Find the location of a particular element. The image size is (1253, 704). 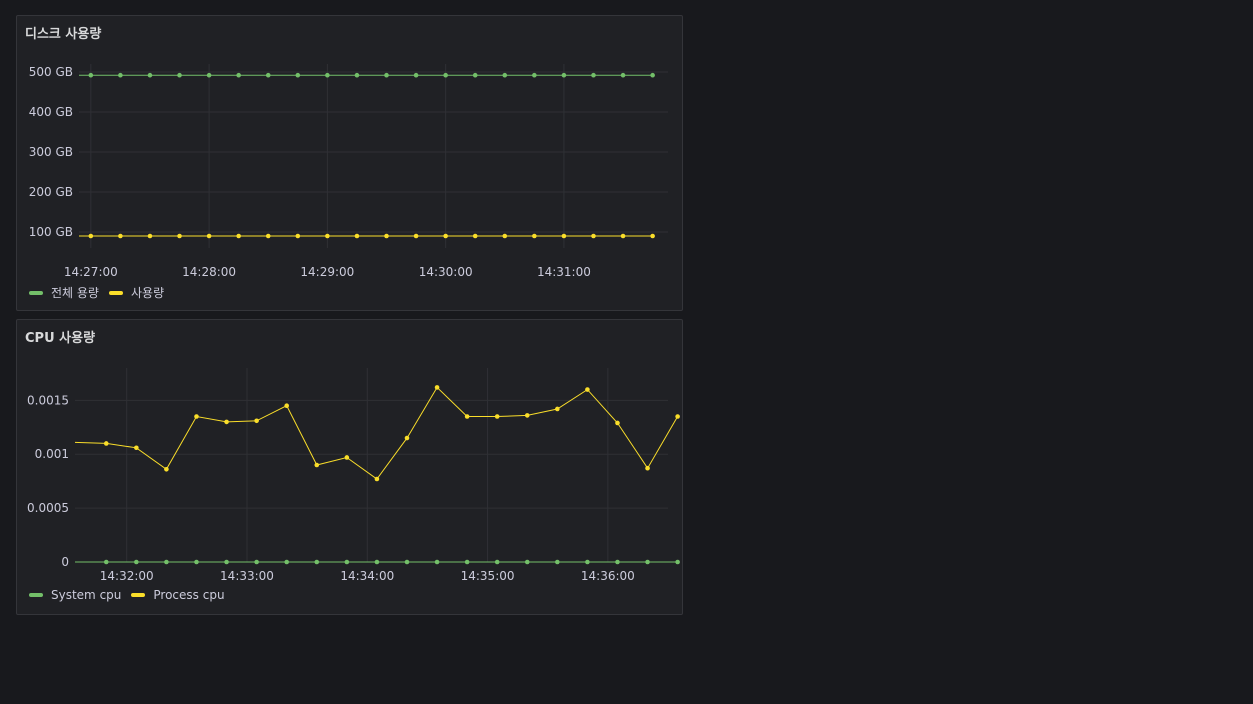

x-tick-label: 14:34:00 is located at coordinates (367, 576).